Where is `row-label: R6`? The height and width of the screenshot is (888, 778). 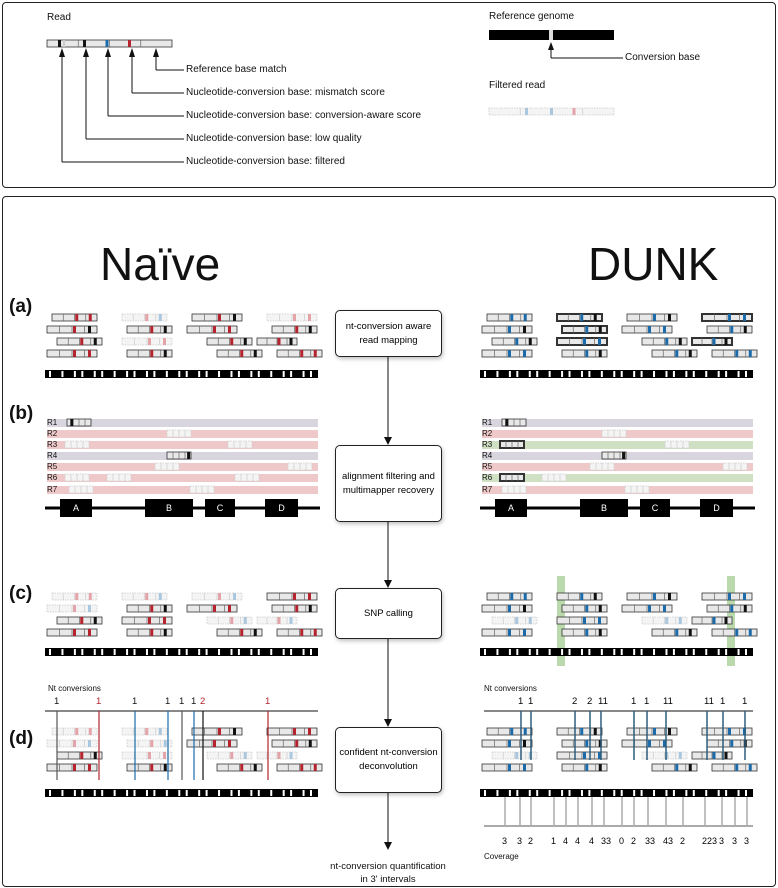 row-label: R6 is located at coordinates (52, 477).